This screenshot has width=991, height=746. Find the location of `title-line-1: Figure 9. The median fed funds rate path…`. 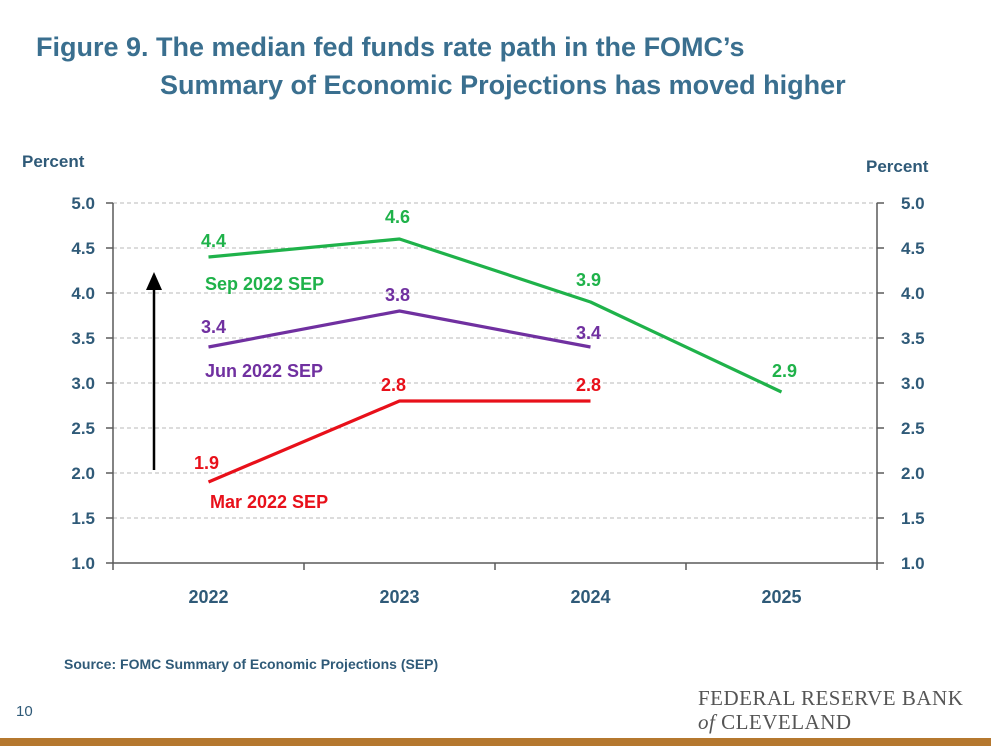

title-line-1: Figure 9. The median fed funds rate path… is located at coordinates (390, 47).